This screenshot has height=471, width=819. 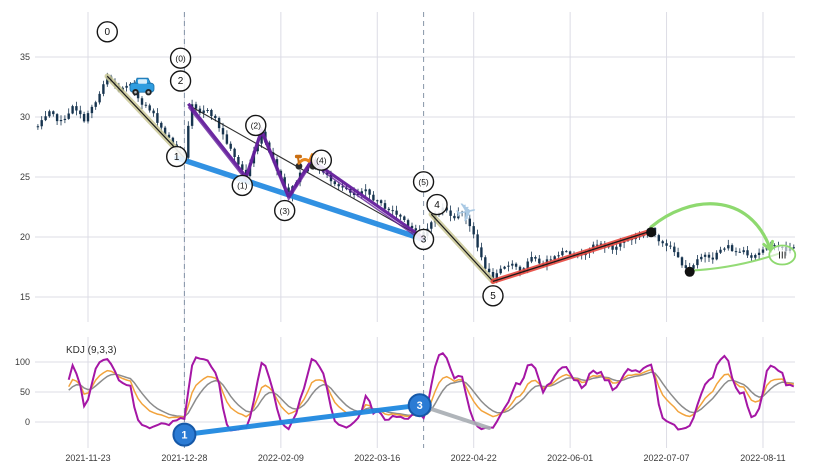 I want to click on wave-label-1: (1), so click(x=242, y=185).